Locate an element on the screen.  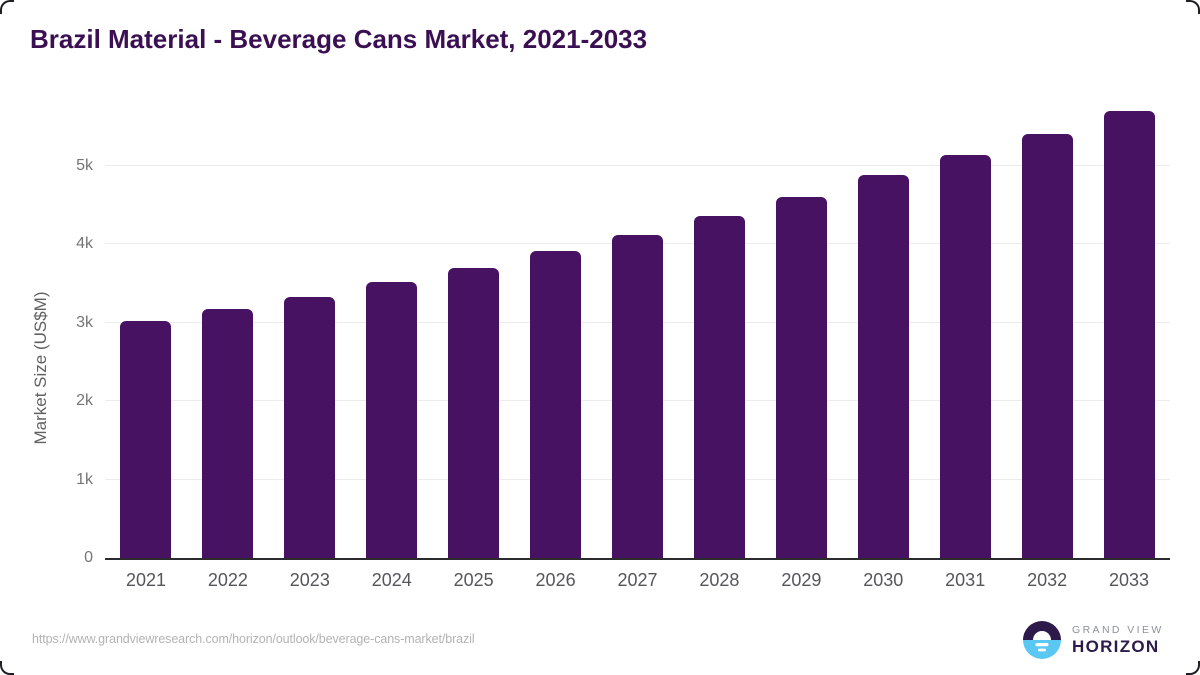
y-tick-label: 1k is located at coordinates (84, 479).